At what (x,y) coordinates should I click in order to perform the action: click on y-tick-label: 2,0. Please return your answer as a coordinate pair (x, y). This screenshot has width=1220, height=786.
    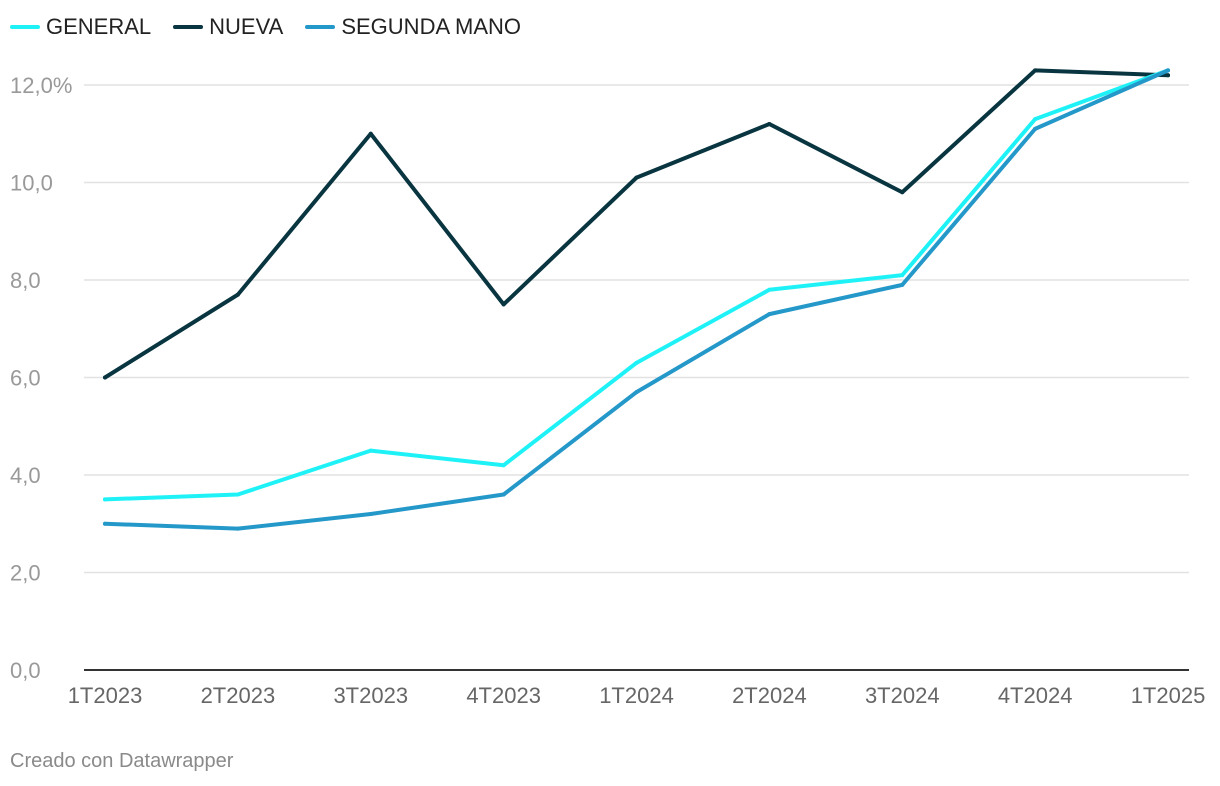
    Looking at the image, I should click on (25, 573).